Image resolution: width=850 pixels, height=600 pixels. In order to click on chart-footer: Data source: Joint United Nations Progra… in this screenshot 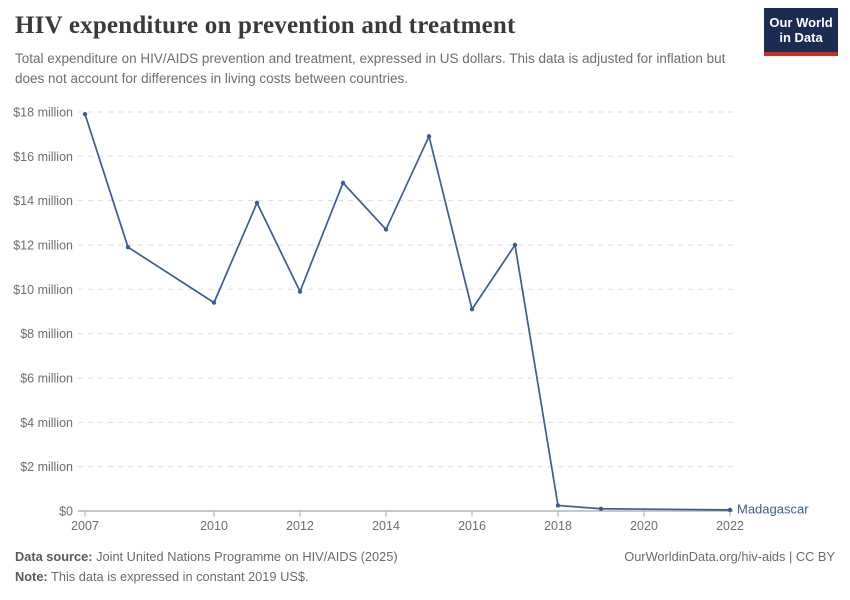, I will do `click(425, 567)`.